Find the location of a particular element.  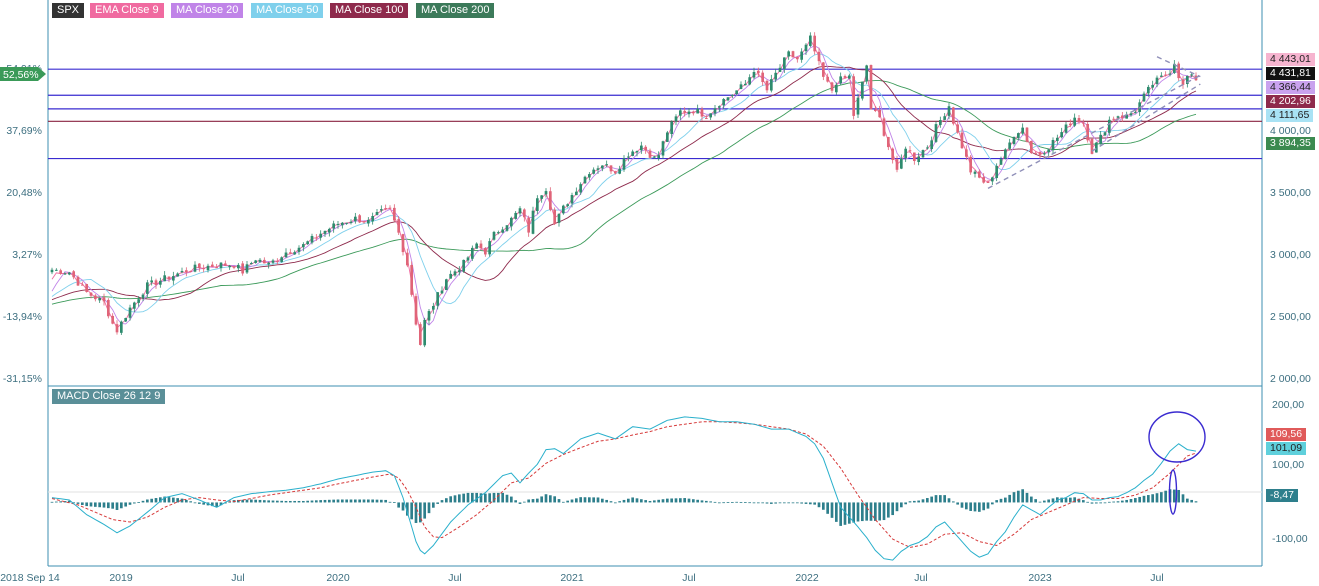

trend-lines is located at coordinates (1094, 122).